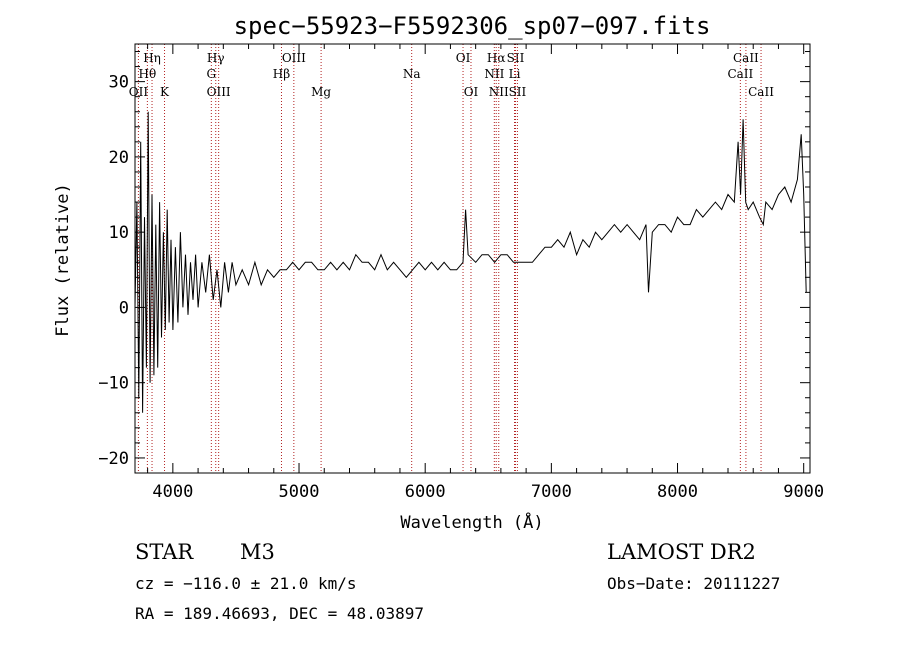  Describe the element at coordinates (152, 58) in the screenshot. I see `line-label-1: Hη` at that location.